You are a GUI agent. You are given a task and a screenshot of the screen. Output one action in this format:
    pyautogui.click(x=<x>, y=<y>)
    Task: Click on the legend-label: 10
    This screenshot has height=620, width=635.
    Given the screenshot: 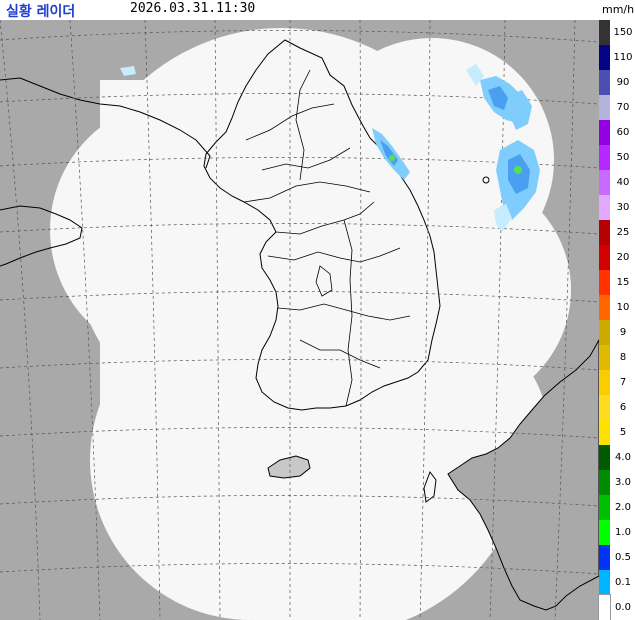 What is the action you would take?
    pyautogui.click(x=623, y=307)
    